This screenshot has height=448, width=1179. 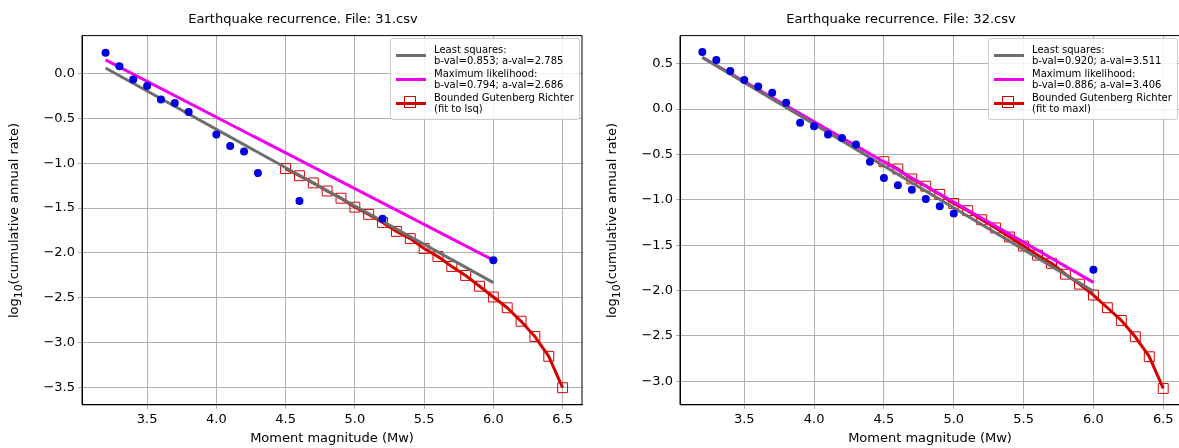 I want to click on chart-title: Earthquake recurrence. File: 32.csv, so click(x=901, y=19).